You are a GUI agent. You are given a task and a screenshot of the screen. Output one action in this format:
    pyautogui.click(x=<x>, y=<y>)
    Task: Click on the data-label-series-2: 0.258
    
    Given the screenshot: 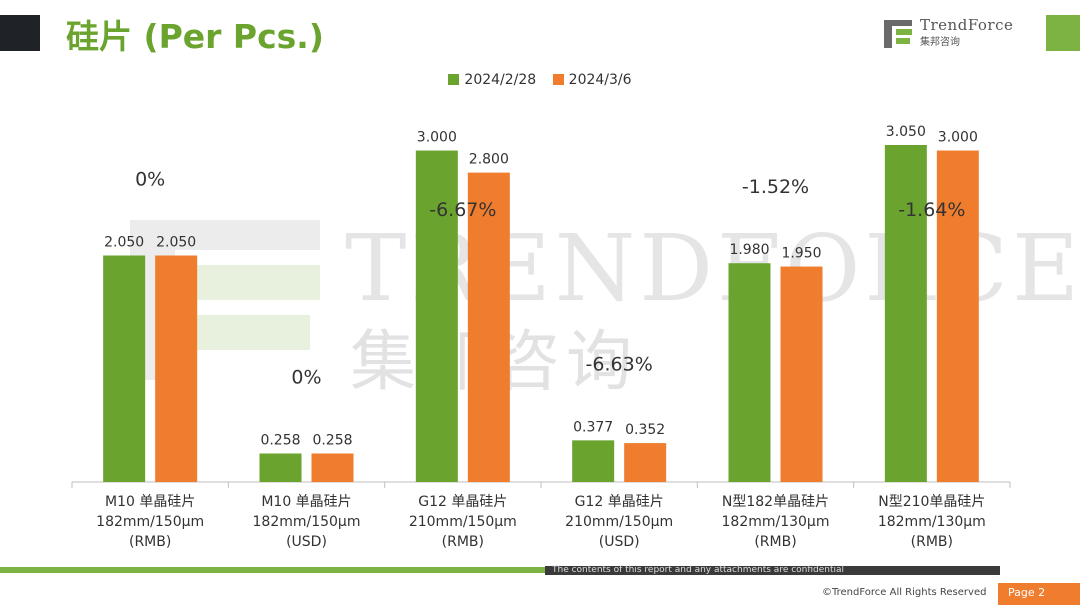 What is the action you would take?
    pyautogui.click(x=332, y=440)
    